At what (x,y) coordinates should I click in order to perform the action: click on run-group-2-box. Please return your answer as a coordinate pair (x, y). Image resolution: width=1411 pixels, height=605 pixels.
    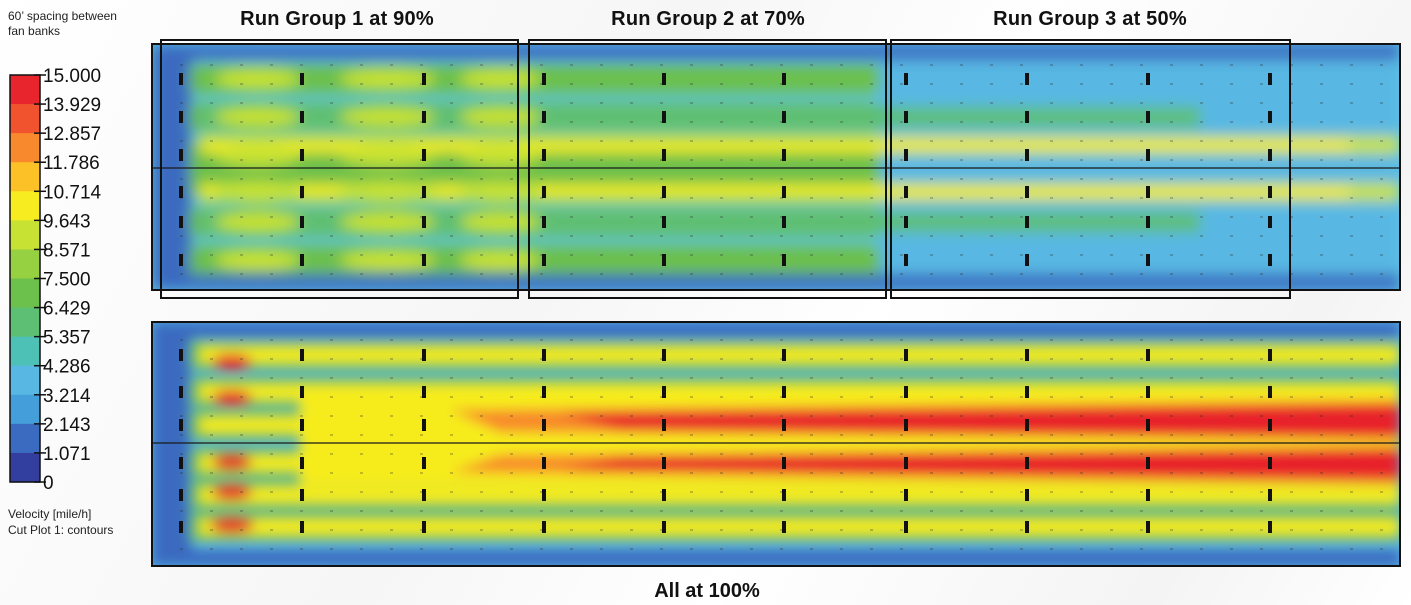
    Looking at the image, I should click on (707, 169).